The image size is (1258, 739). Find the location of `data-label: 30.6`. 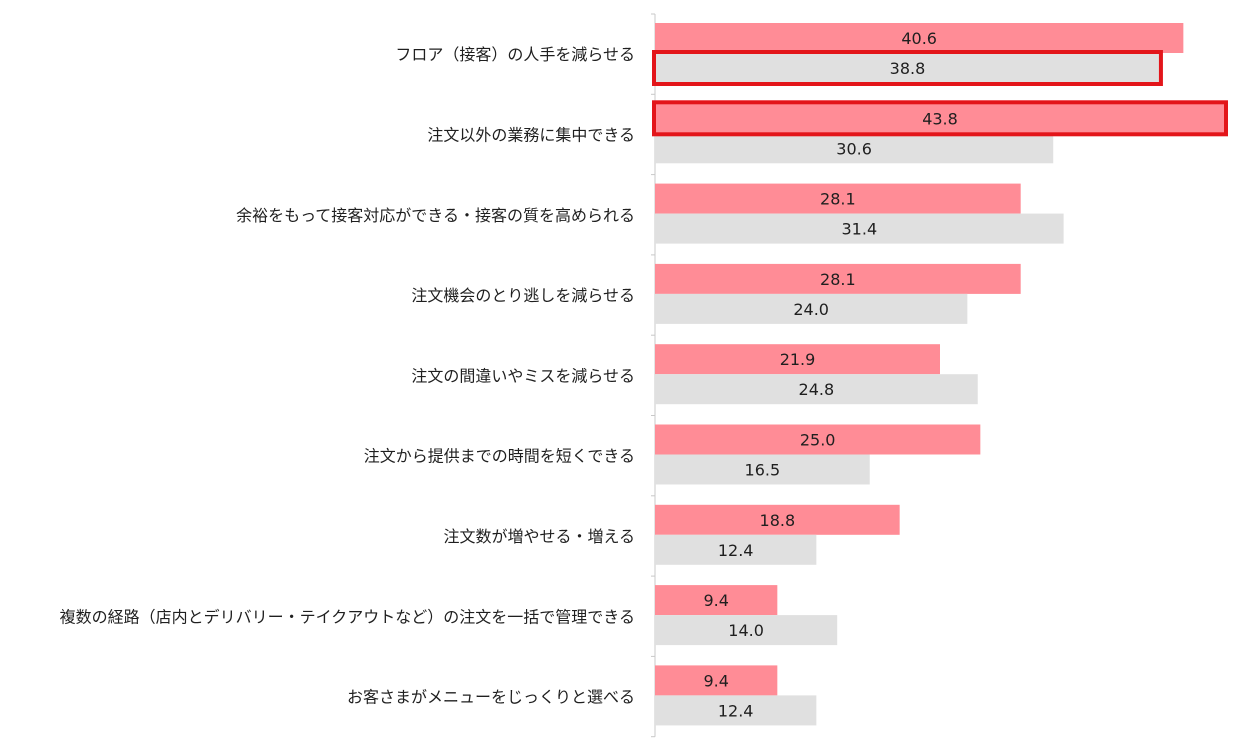

data-label: 30.6 is located at coordinates (854, 148).